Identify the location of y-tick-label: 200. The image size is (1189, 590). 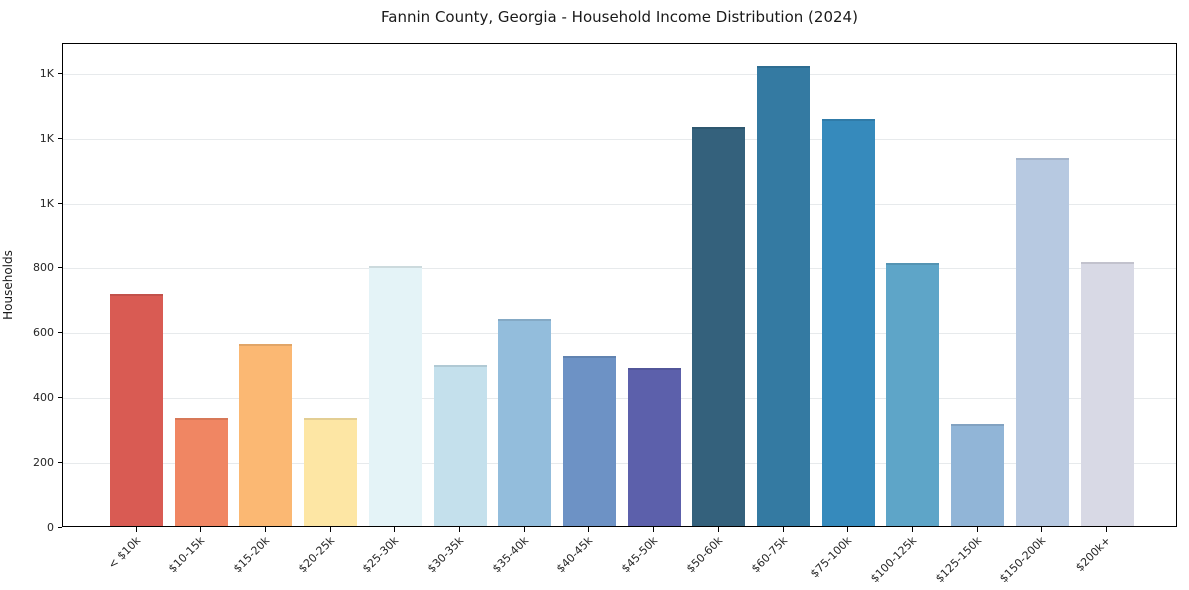
(43, 462).